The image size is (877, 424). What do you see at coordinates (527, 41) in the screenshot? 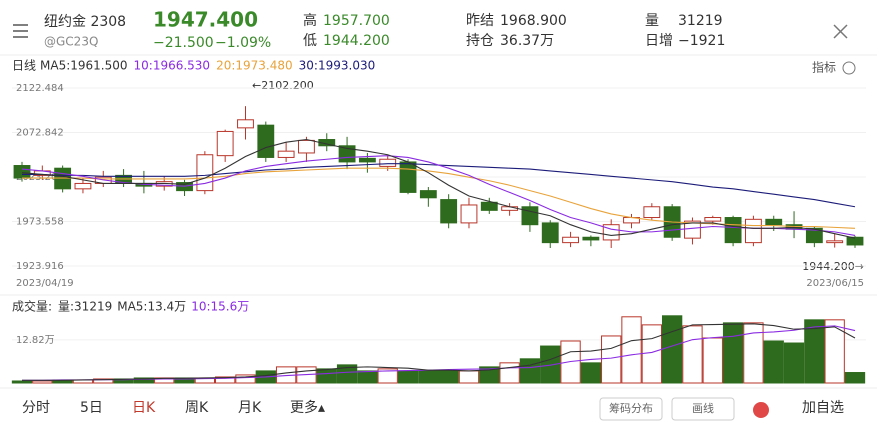
I see `stat-value: 36.37万` at bounding box center [527, 41].